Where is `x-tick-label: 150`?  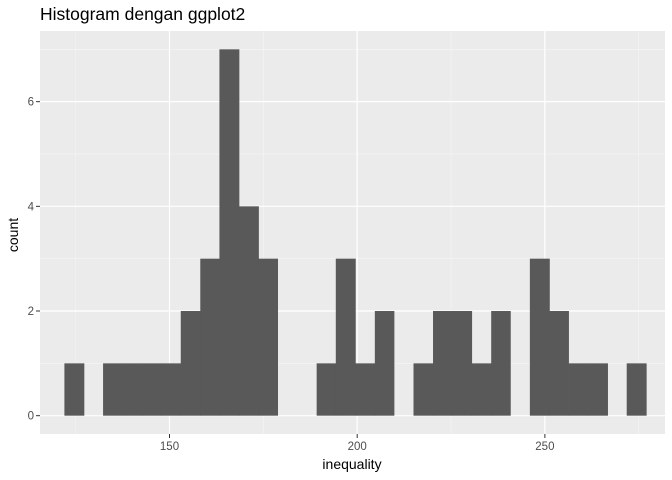
x-tick-label: 150 is located at coordinates (169, 447).